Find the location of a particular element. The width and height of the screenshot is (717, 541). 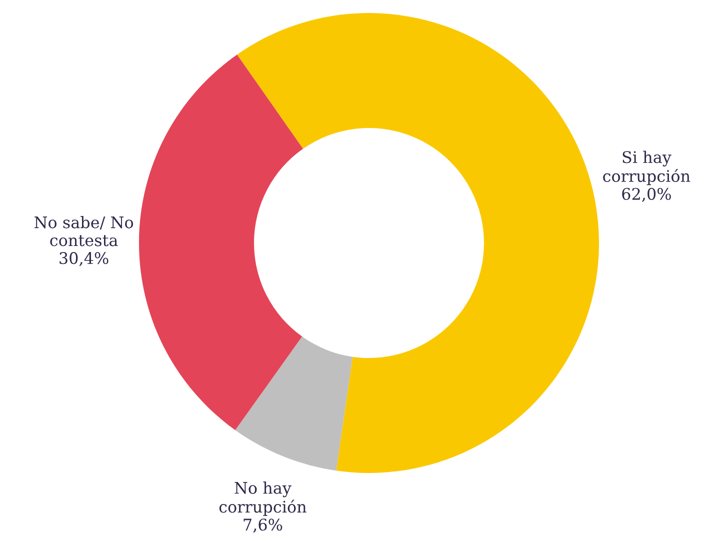

data-label: 62,0% is located at coordinates (646, 195).